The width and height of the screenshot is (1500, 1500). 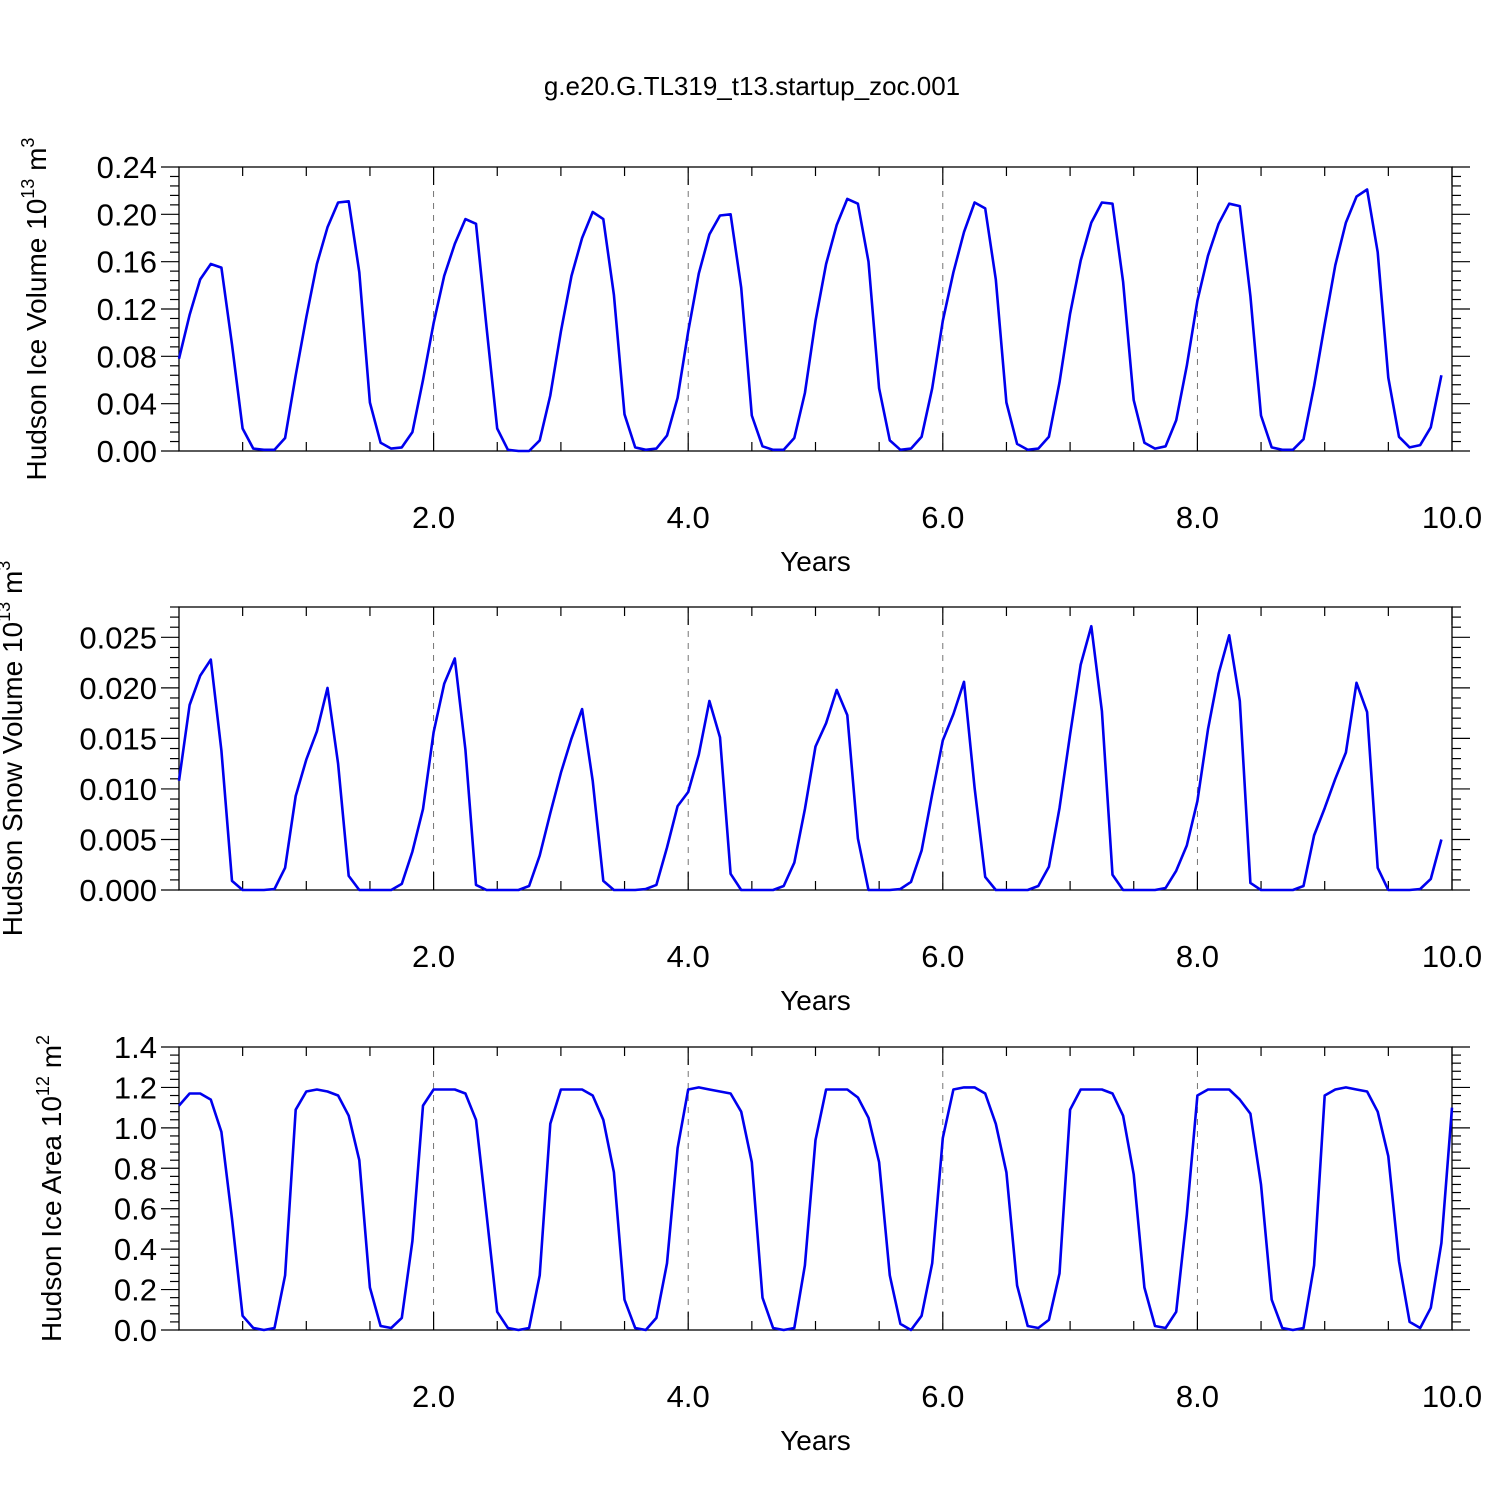 I want to click on y-tick-label: 0.00, so click(x=127, y=451).